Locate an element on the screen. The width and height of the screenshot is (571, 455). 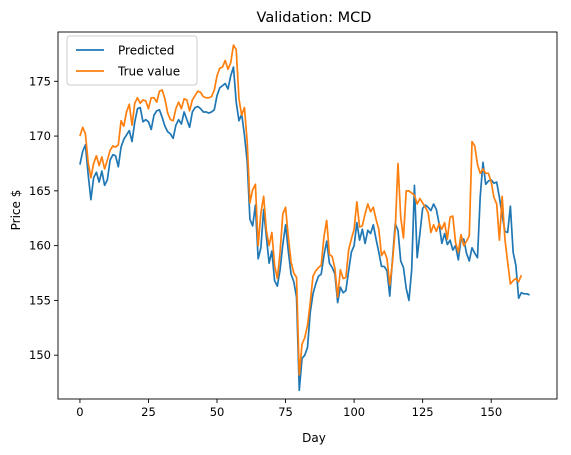
legend-label-predicted: Predicted is located at coordinates (146, 51).